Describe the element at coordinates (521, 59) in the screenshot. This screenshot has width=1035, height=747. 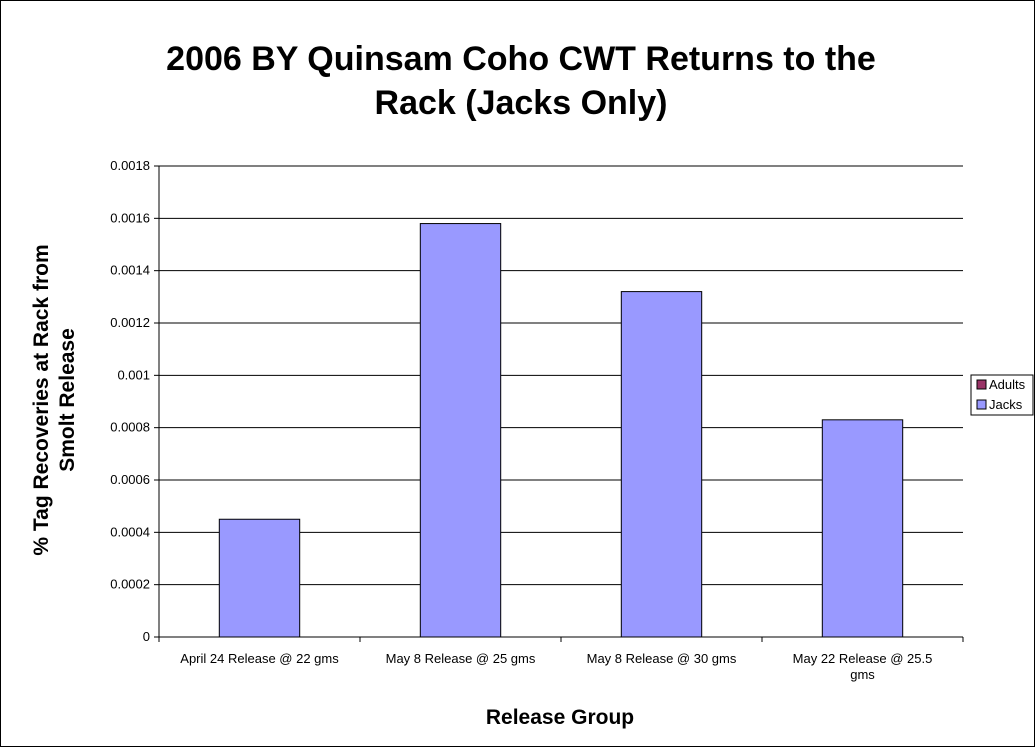
I see `chart-title-line-1: 2006 BY Quinsam Coho CWT Returns to the` at that location.